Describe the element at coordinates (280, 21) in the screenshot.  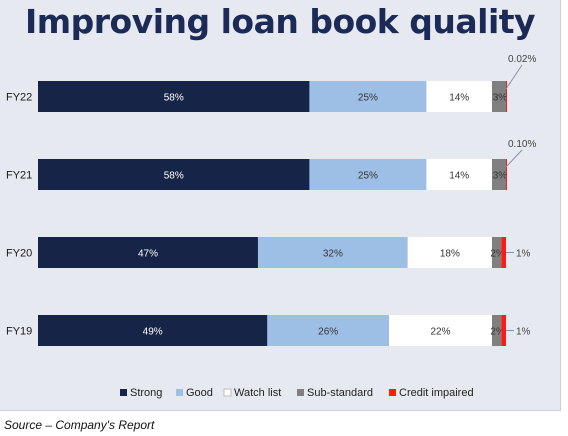
I see `chart-title: Improving loan book quality` at that location.